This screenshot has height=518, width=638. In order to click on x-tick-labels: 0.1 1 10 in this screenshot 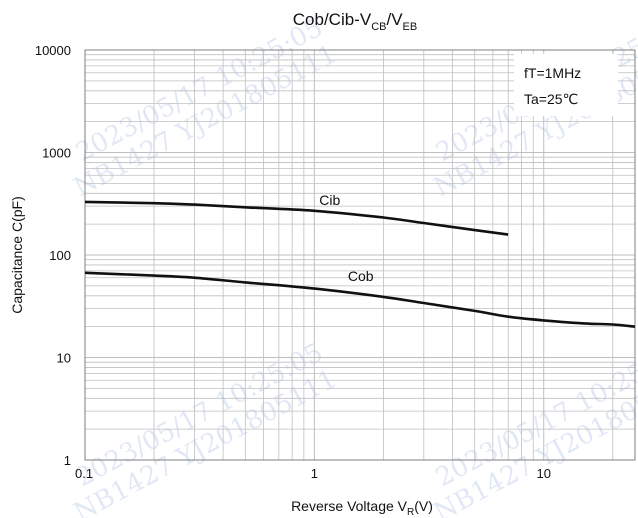, I will do `click(313, 473)`.